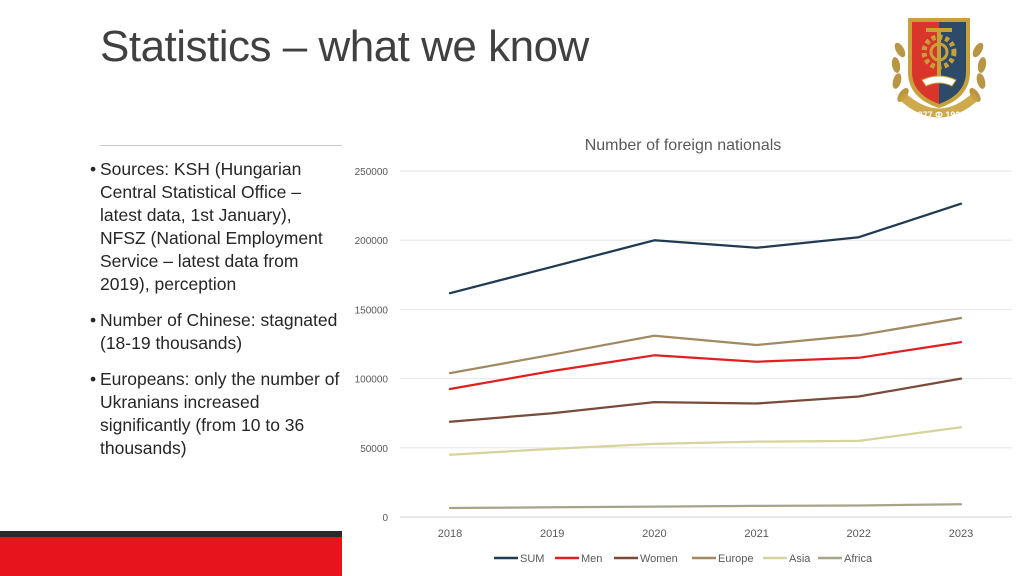 This screenshot has height=576, width=1024. What do you see at coordinates (705, 441) in the screenshot?
I see `series-line-asia` at bounding box center [705, 441].